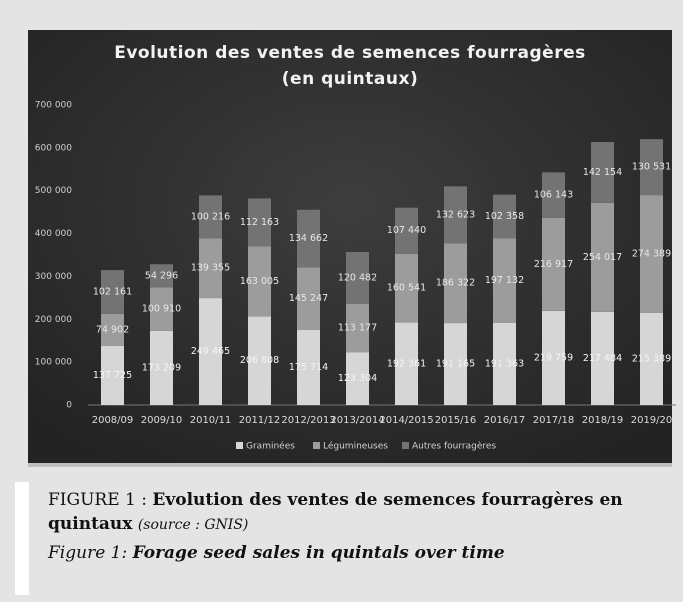  I want to click on x-tick-label: 2011/12, so click(260, 420).